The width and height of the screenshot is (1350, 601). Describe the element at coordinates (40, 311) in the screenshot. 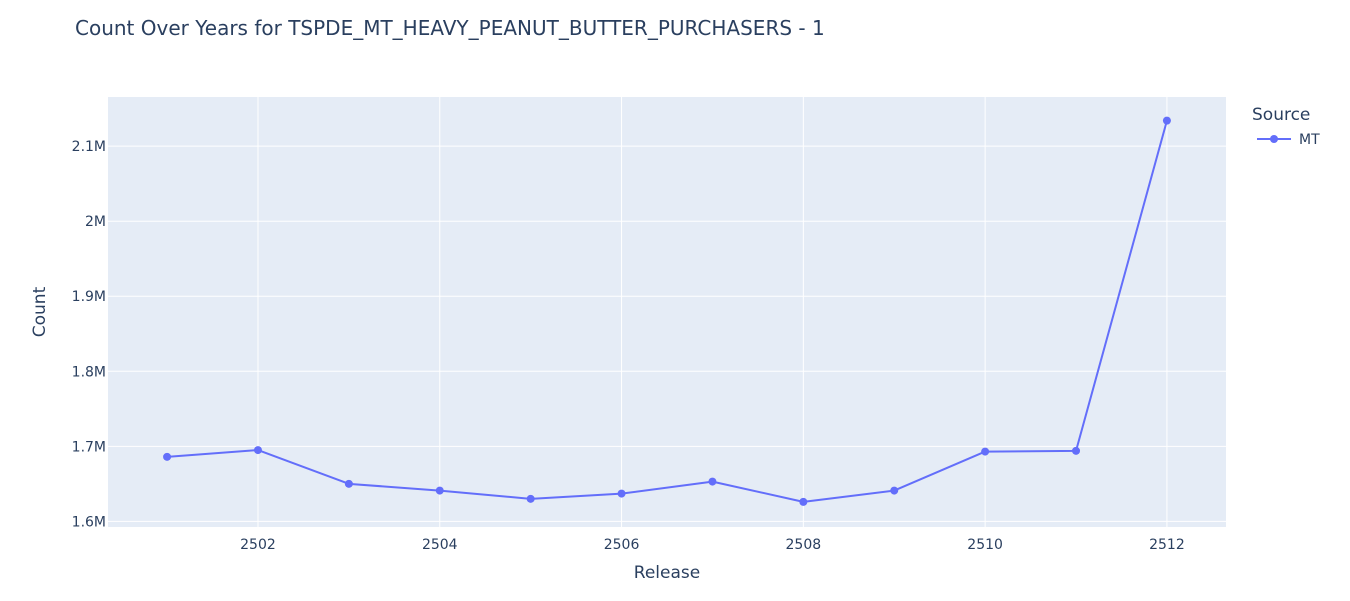

I see `y-axis-title: Count` at that location.